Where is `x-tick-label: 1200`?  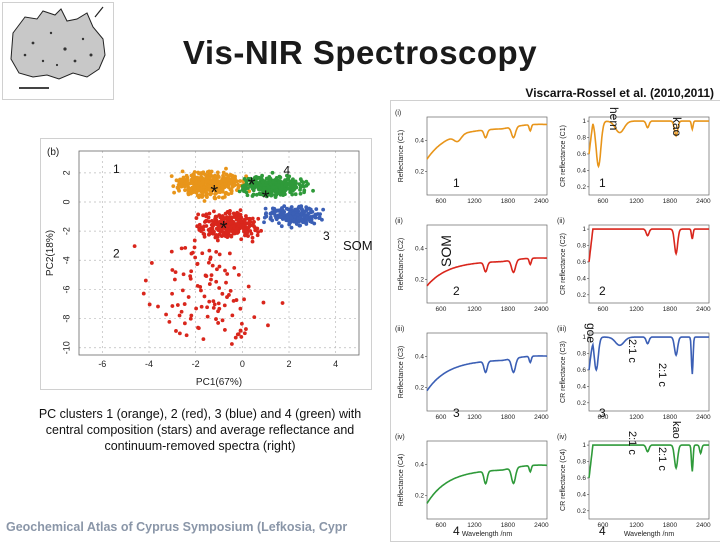
x-tick-label: 1200 is located at coordinates (636, 417).